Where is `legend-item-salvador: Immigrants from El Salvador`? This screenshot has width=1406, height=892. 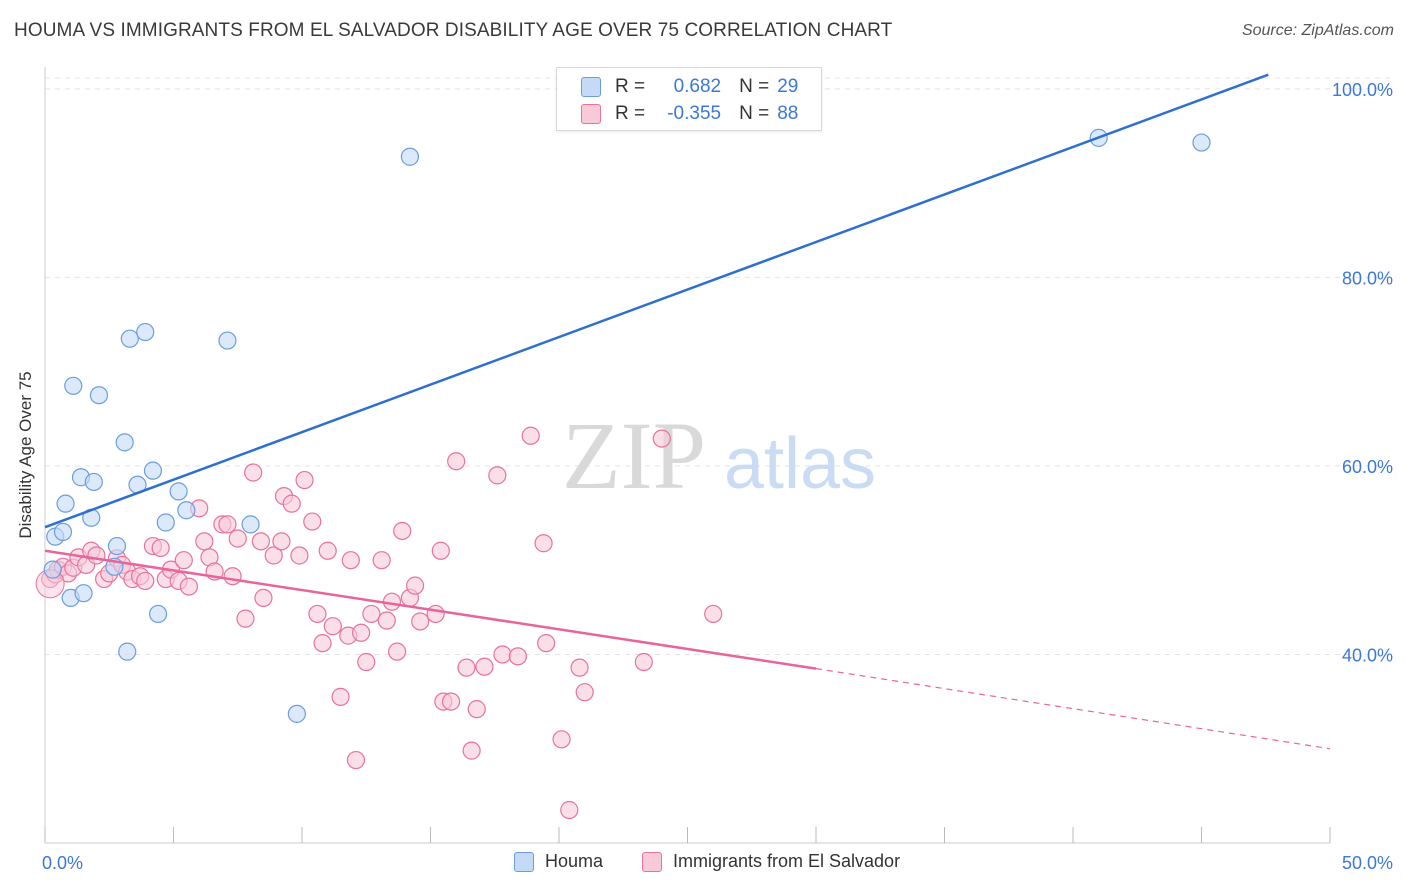
legend-item-salvador: Immigrants from El Salvador is located at coordinates (771, 861).